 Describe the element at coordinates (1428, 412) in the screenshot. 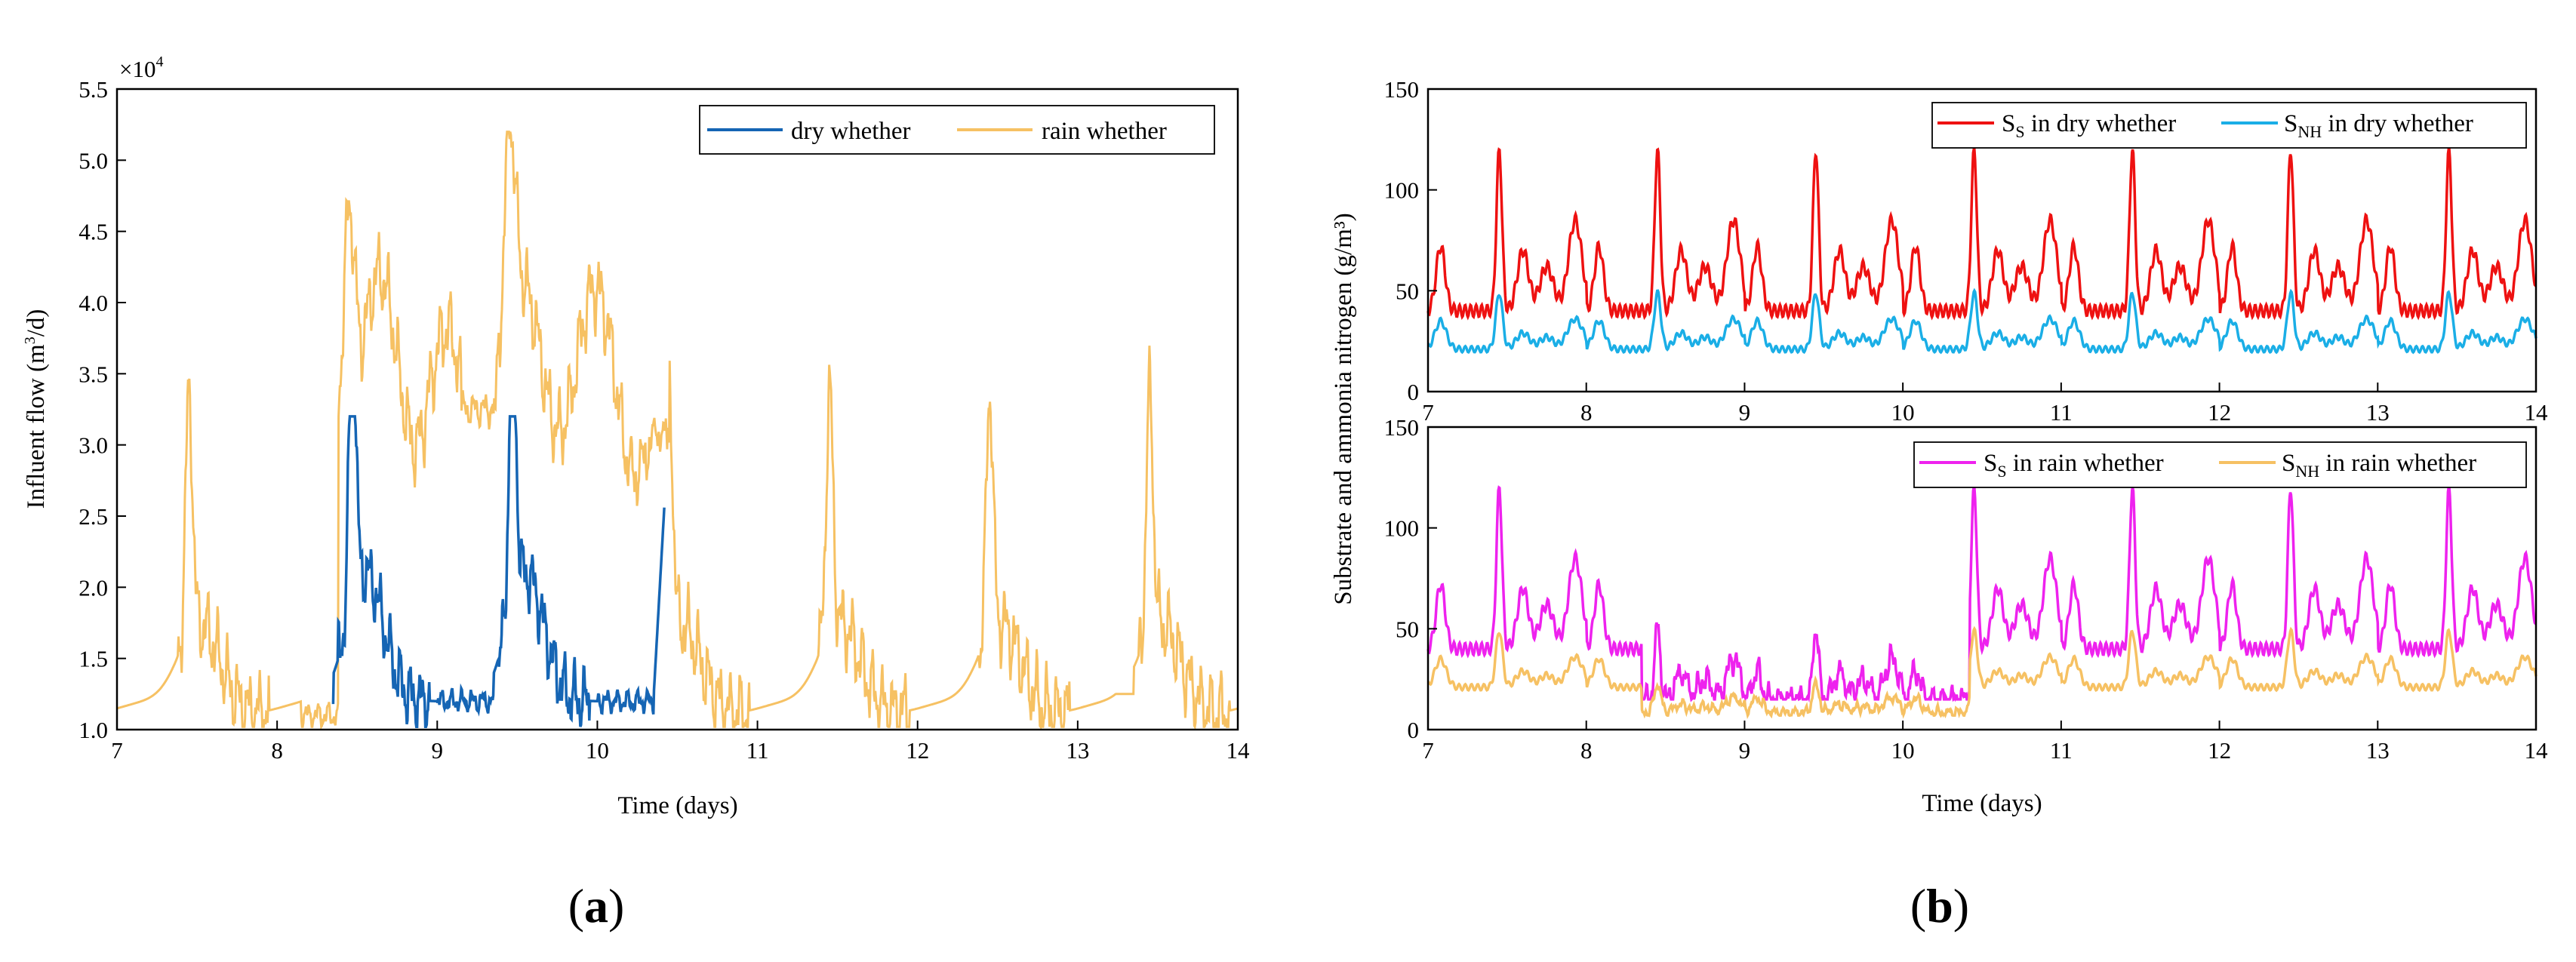

I see `panel-b-top-x-tick-label: 7` at that location.